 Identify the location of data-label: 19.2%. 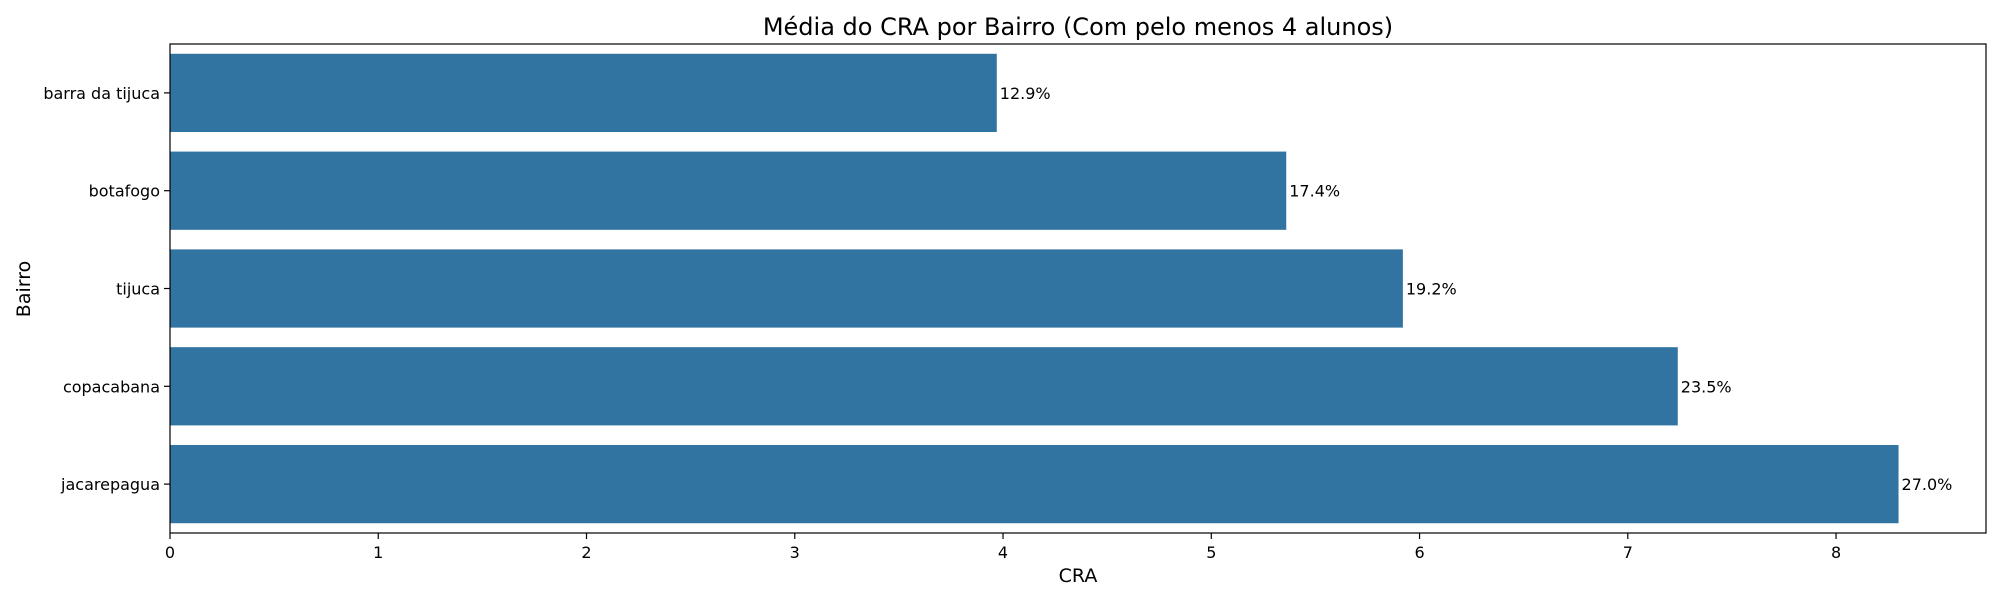
(1431, 289).